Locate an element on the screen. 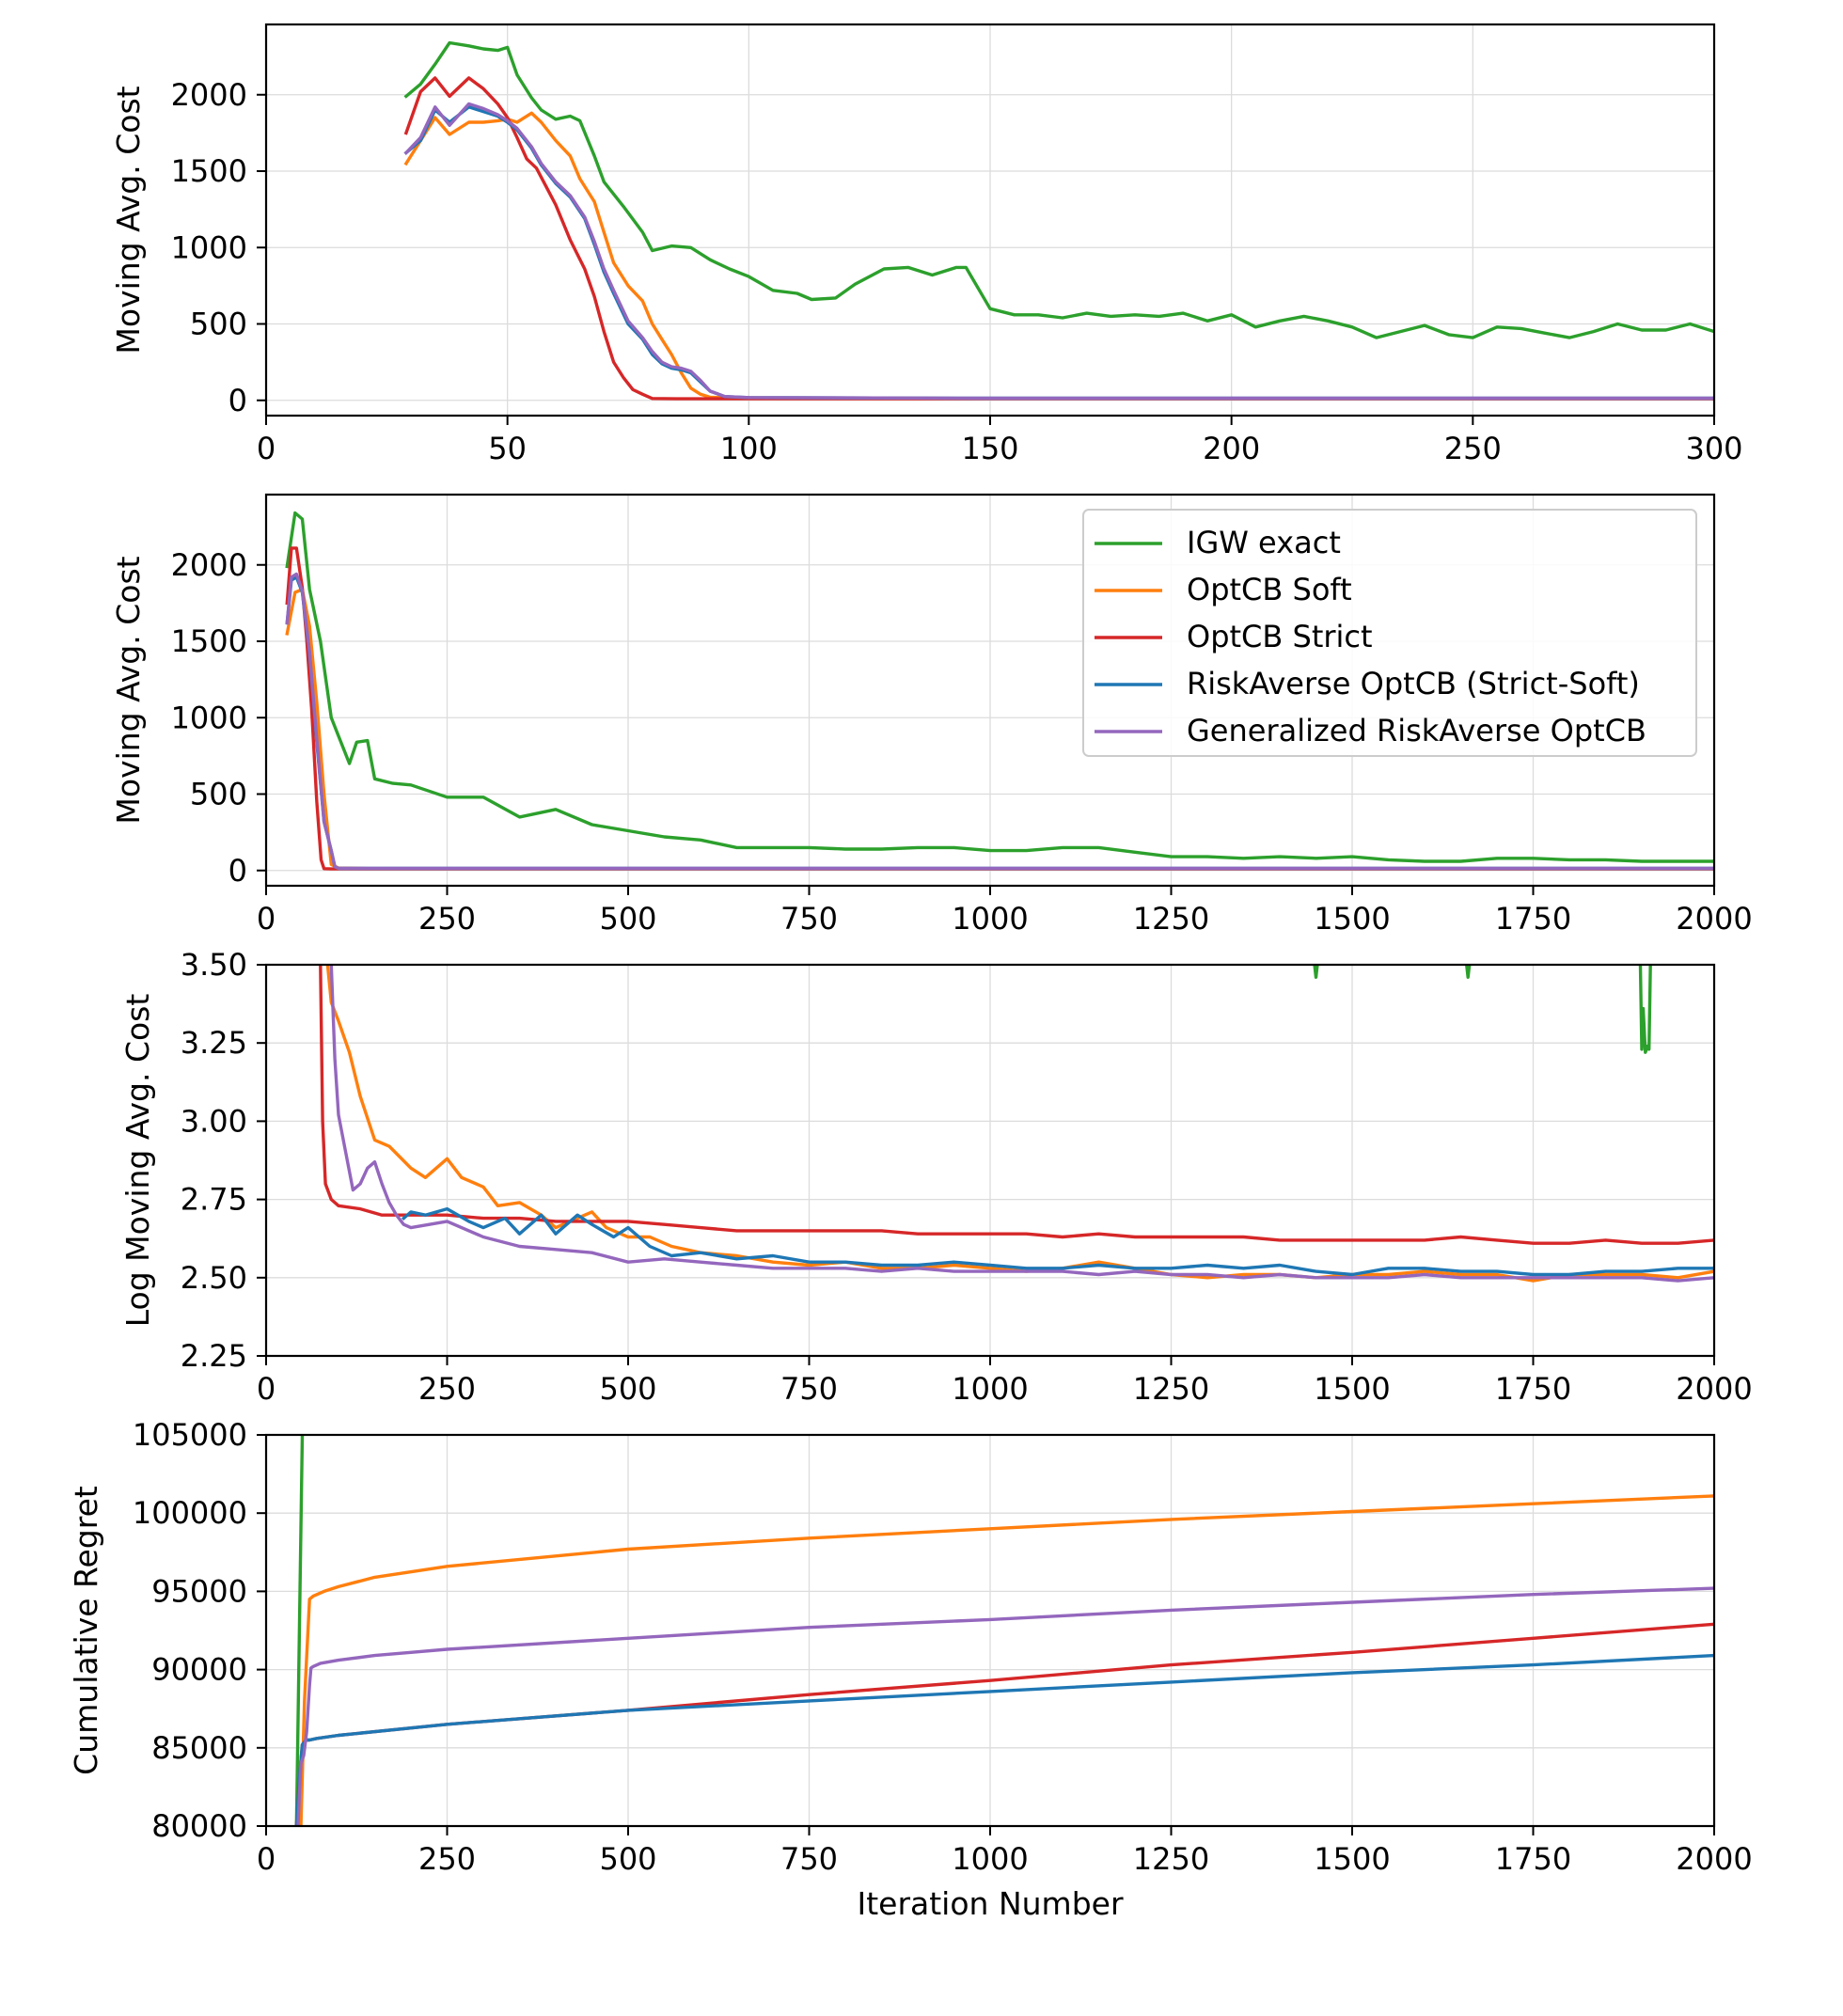  y-tick-label: 2.50 is located at coordinates (214, 1278).